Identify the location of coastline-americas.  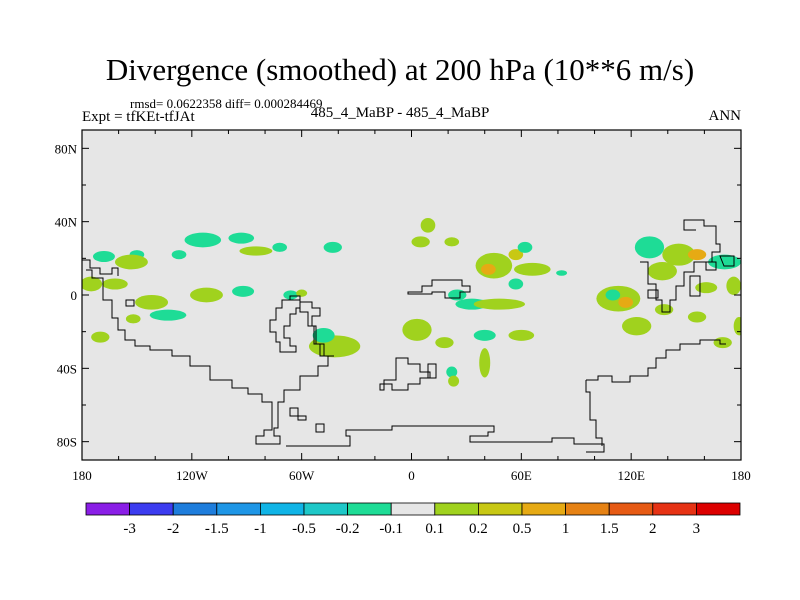
(207, 357).